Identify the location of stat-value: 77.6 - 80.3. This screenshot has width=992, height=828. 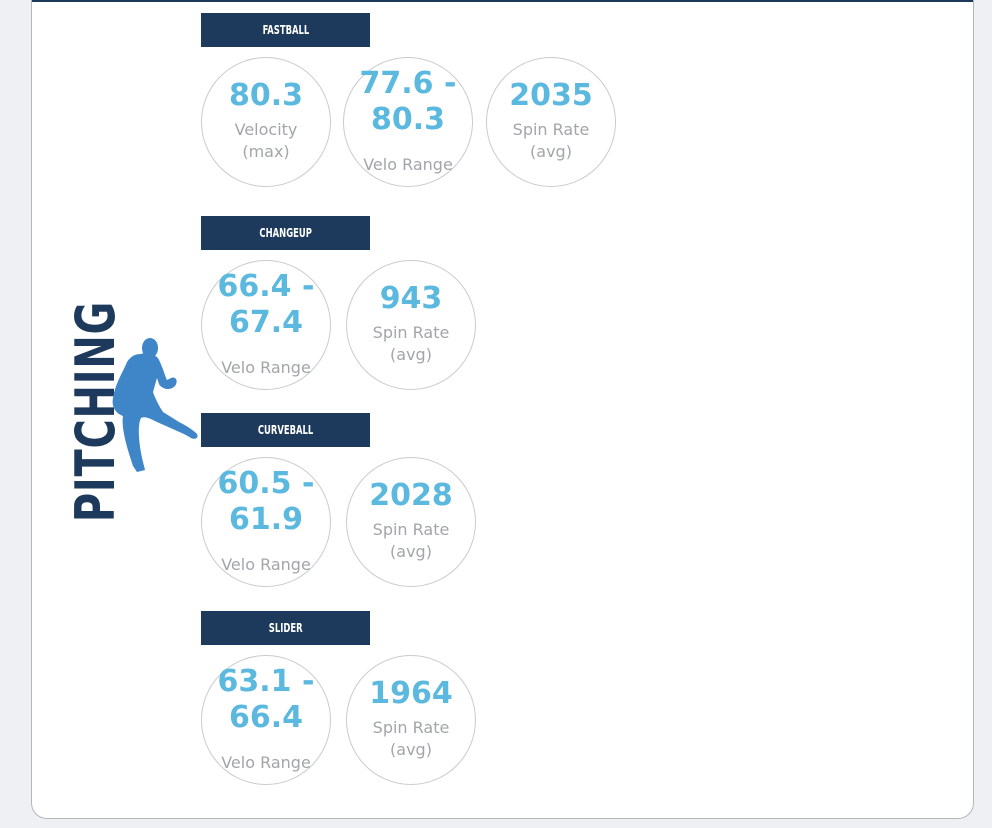
(408, 101).